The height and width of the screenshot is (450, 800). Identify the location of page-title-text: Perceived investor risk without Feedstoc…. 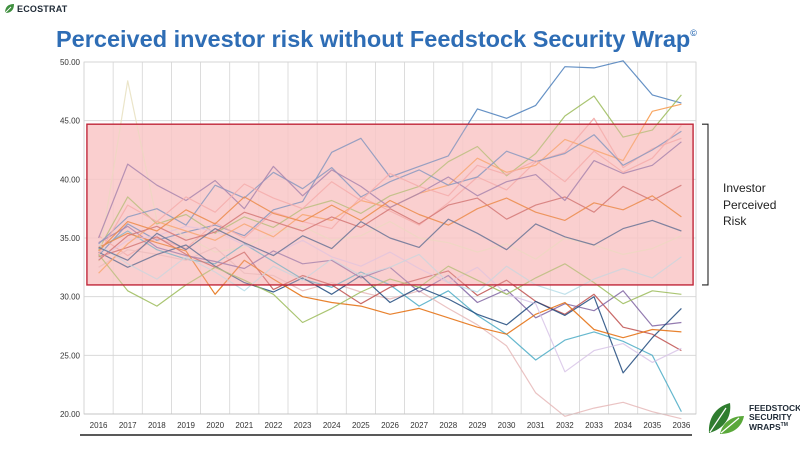
(373, 39).